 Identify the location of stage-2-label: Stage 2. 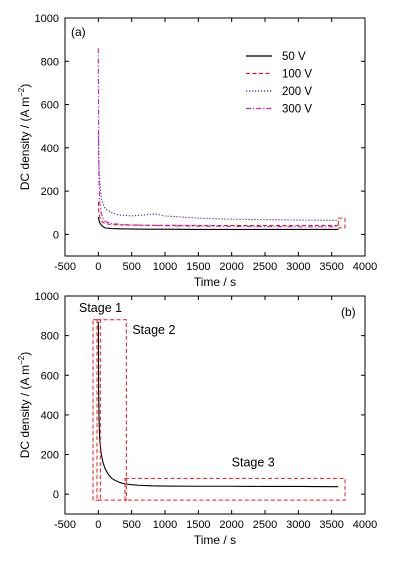
(153, 330).